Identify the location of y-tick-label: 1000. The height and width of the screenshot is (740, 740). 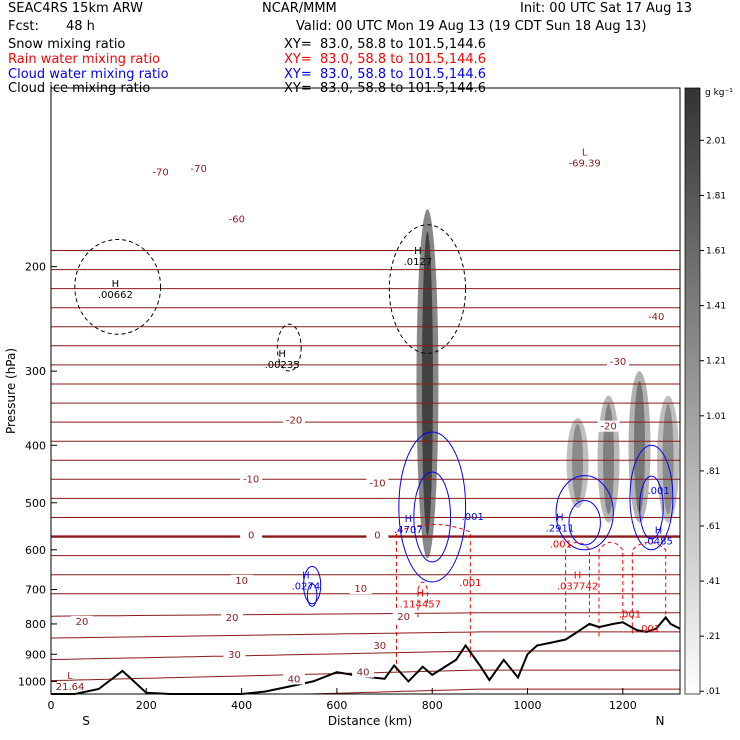
(32, 681).